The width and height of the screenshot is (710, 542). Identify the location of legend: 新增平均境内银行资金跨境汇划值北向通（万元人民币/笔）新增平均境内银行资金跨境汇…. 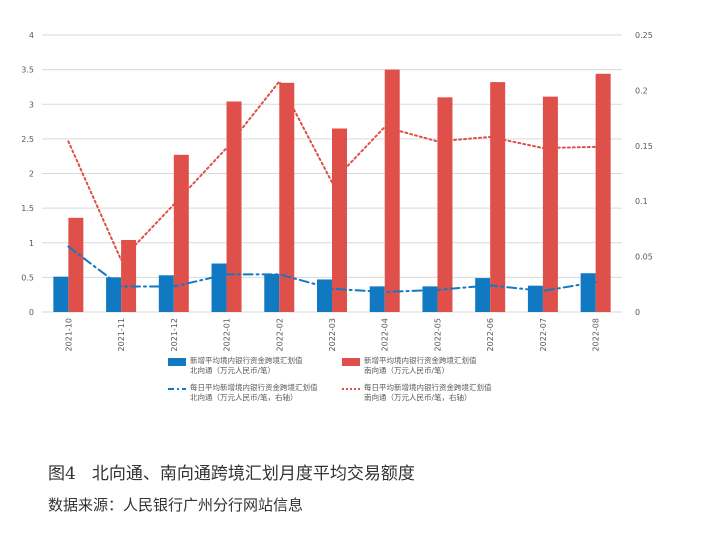
(330, 378).